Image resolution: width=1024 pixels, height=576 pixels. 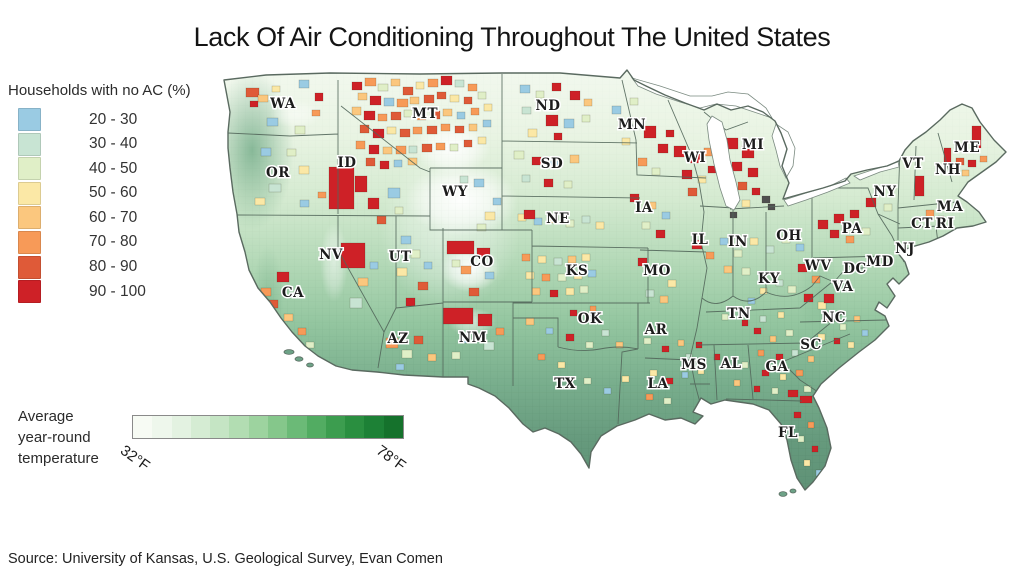 I want to click on ac-legend-row: 40 - 50, so click(x=108, y=169).